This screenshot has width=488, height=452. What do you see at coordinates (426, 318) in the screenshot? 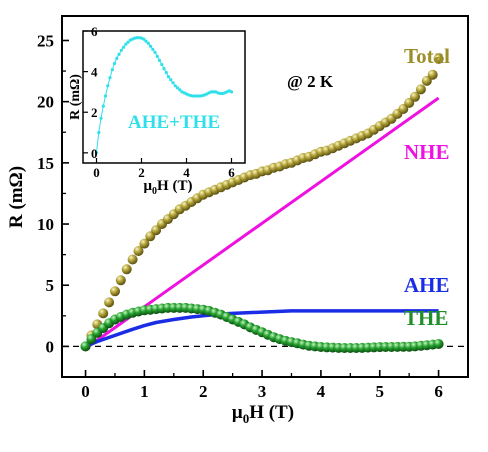
I see `legend-the-label: THE` at bounding box center [426, 318].